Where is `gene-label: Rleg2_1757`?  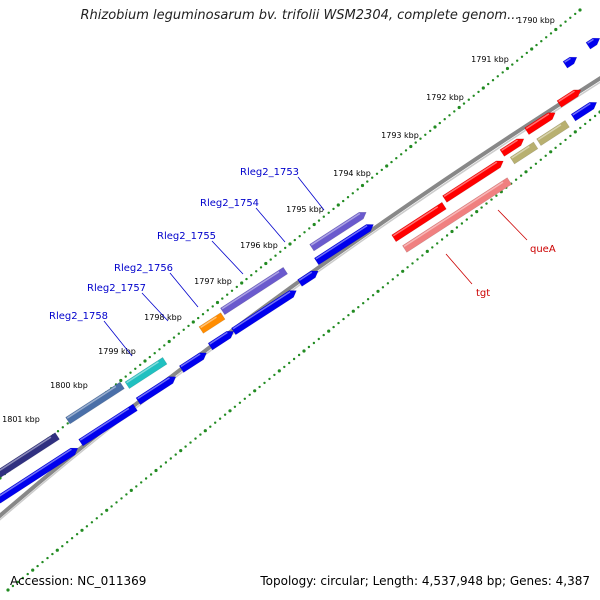 gene-label: Rleg2_1757 is located at coordinates (116, 288).